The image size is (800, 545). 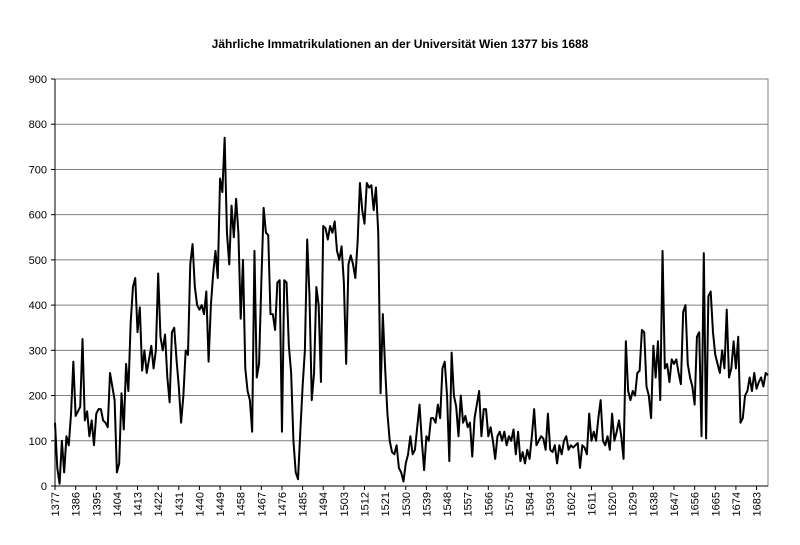 I want to click on x-tick-label: 1665, so click(x=716, y=504).